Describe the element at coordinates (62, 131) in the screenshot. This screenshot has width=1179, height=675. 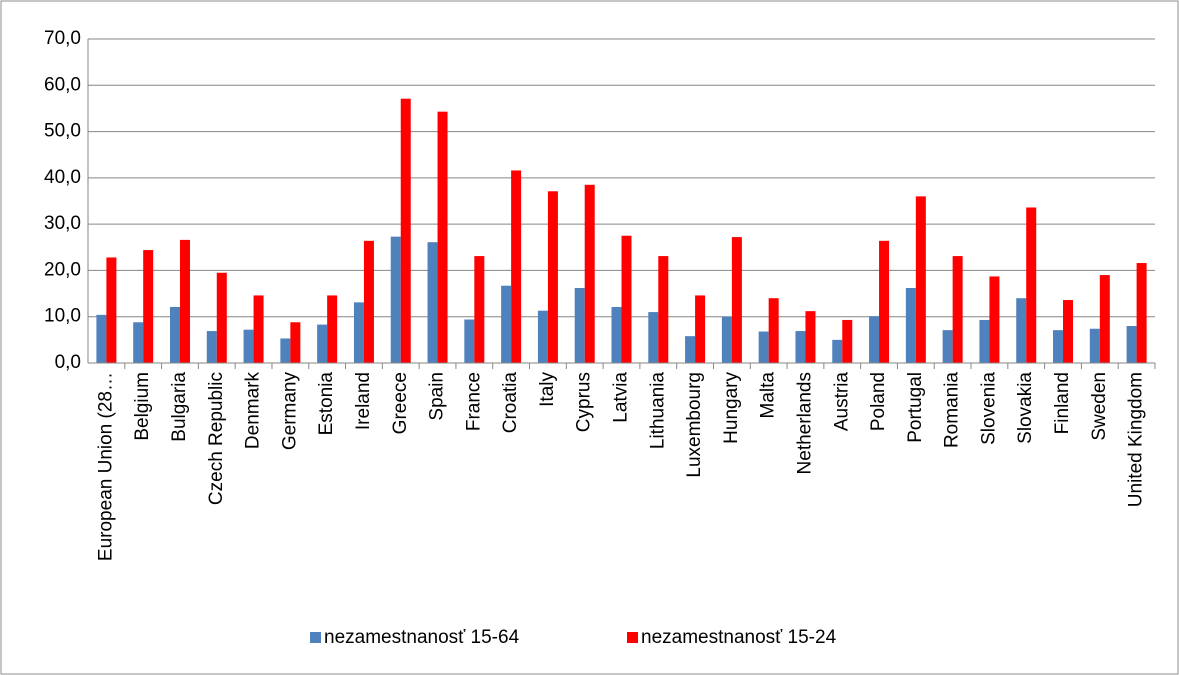
I see `y-tick-label: 50,0` at that location.